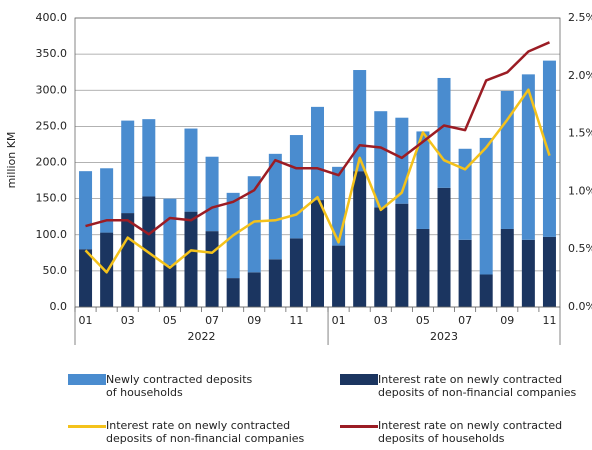 This screenshot has width=592, height=450. Describe the element at coordinates (55, 270) in the screenshot. I see `y-tick-label: 50.0` at that location.